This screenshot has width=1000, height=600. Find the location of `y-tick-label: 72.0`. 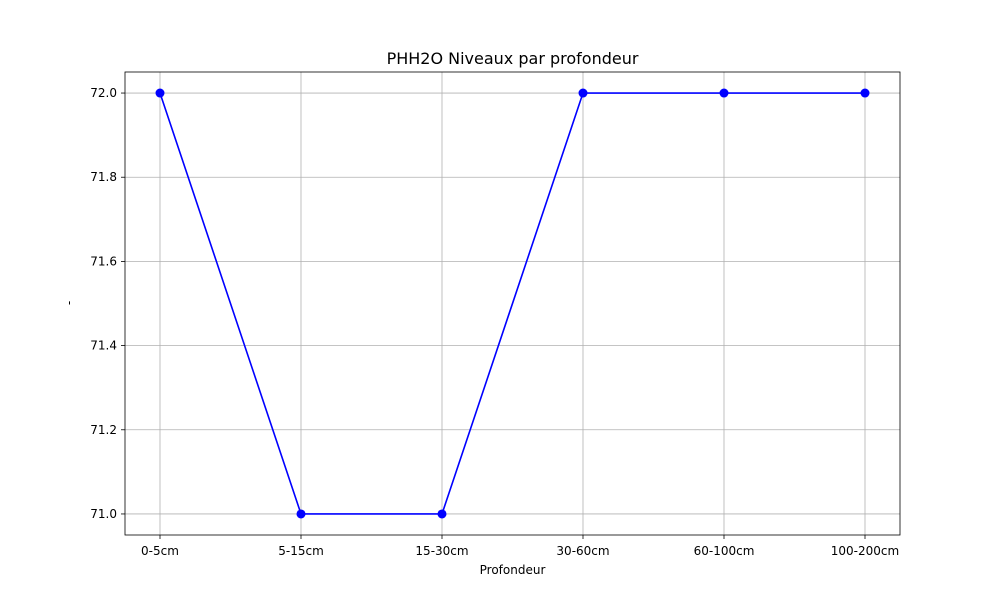

y-tick-label: 72.0 is located at coordinates (103, 93).